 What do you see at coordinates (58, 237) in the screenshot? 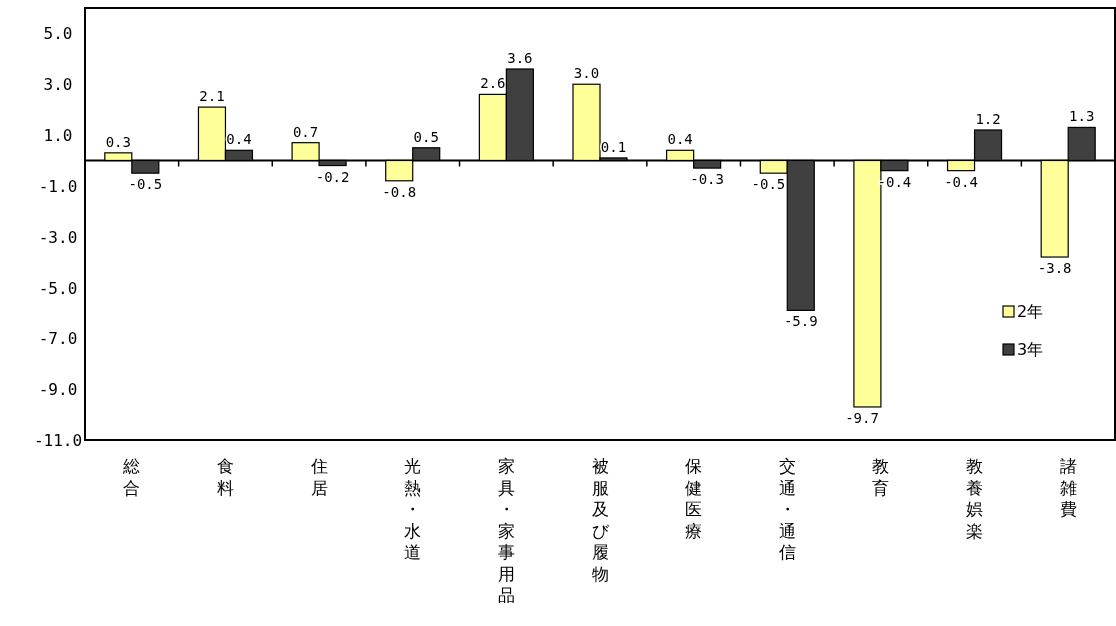
I see `y-tick-label: -3.0` at bounding box center [58, 237].